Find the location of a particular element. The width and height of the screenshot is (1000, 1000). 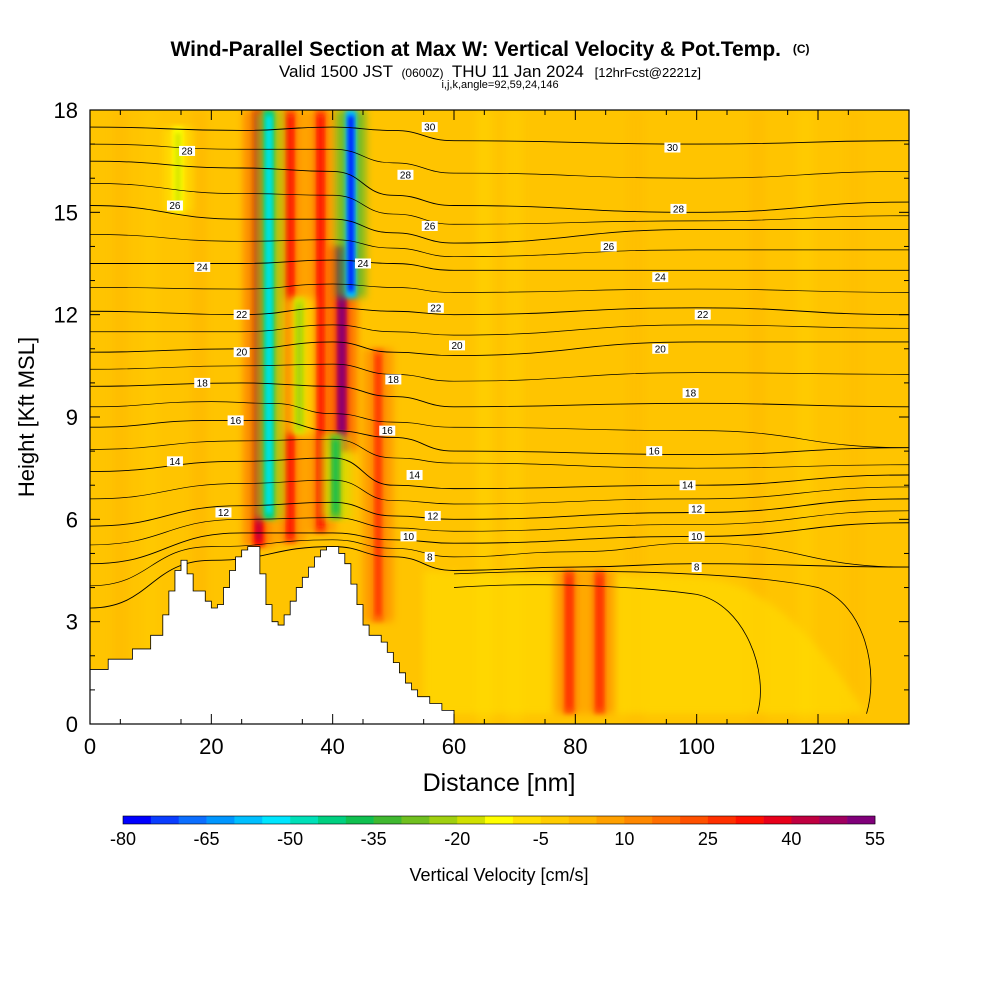

colorbar-tick-label: 55 is located at coordinates (875, 839).